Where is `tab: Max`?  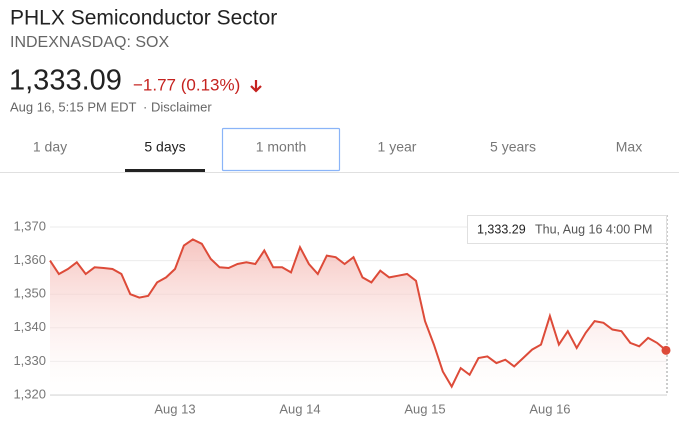
tab: Max is located at coordinates (629, 147).